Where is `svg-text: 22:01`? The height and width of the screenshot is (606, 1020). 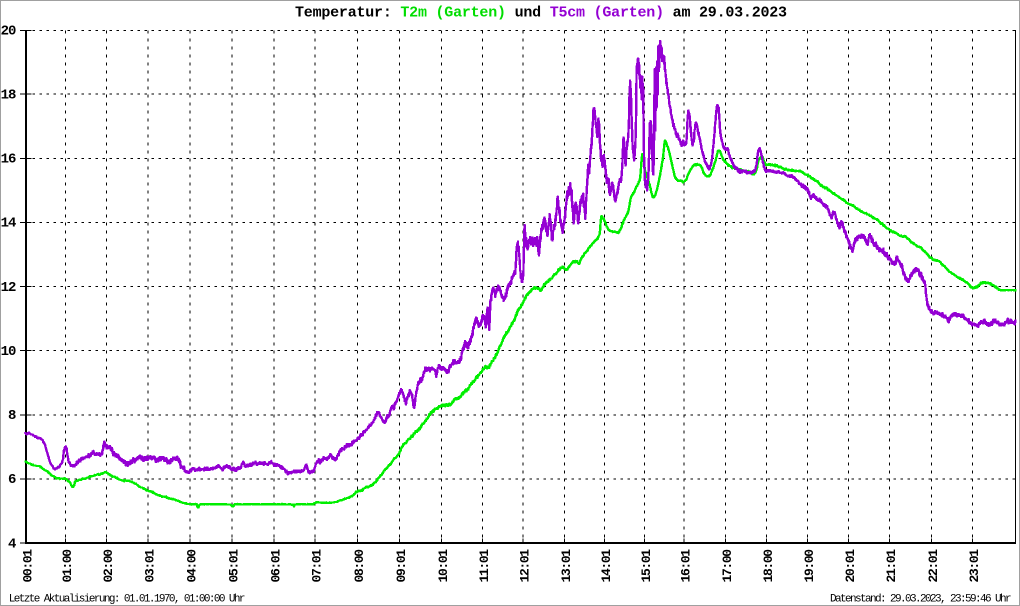
svg-text: 22:01 is located at coordinates (933, 566).